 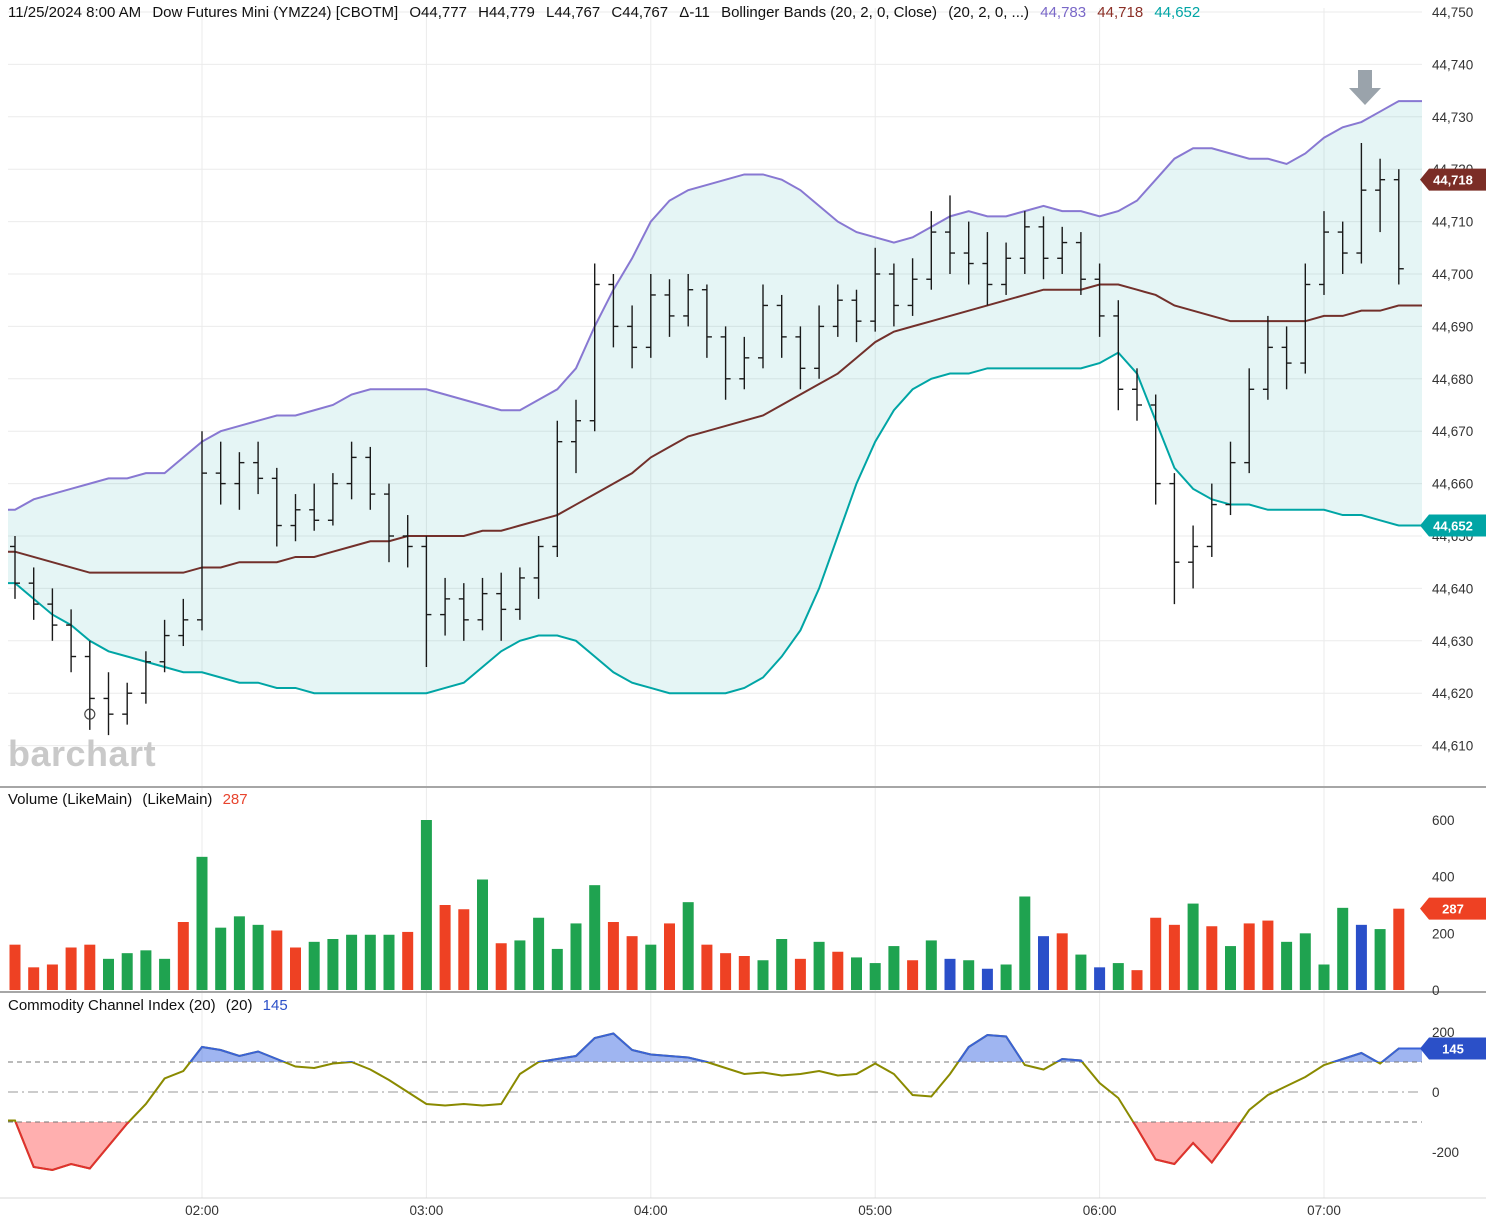 I want to click on cci-value-badge, so click(x=1453, y=1048).